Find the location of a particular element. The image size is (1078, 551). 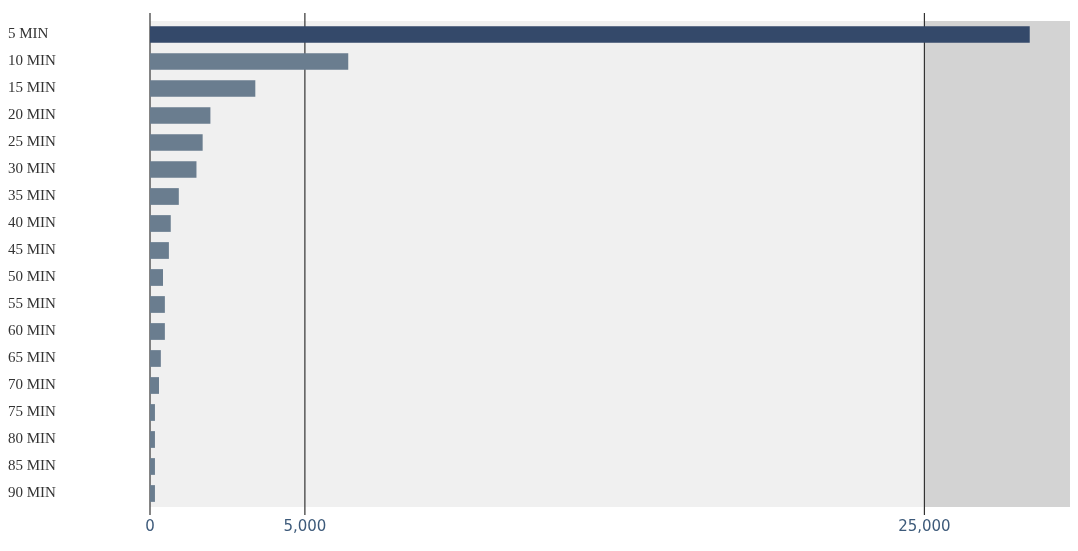

y-tick-label: 90 MIN is located at coordinates (32, 492).